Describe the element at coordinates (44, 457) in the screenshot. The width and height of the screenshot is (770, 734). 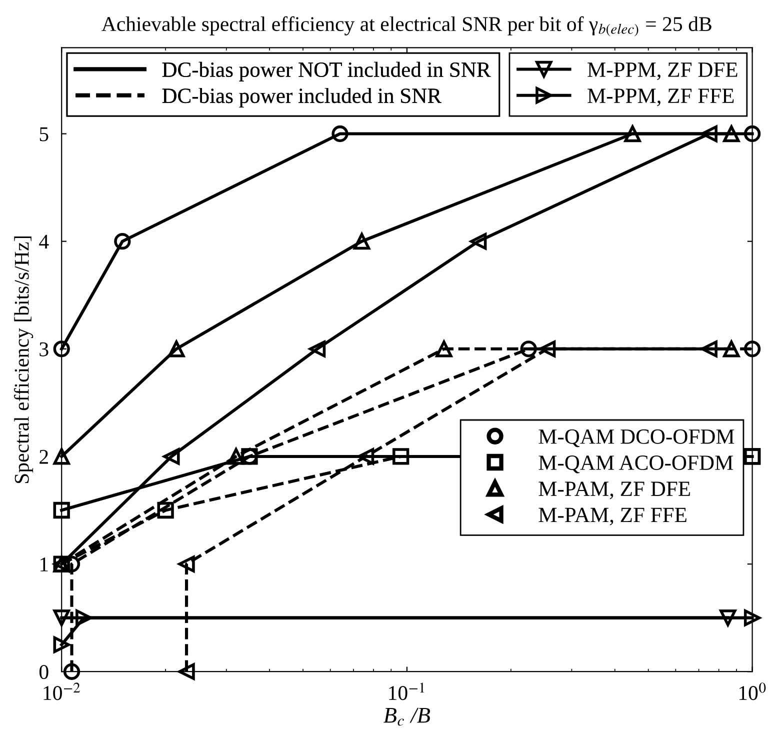
I see `y-tick-label: 2` at that location.